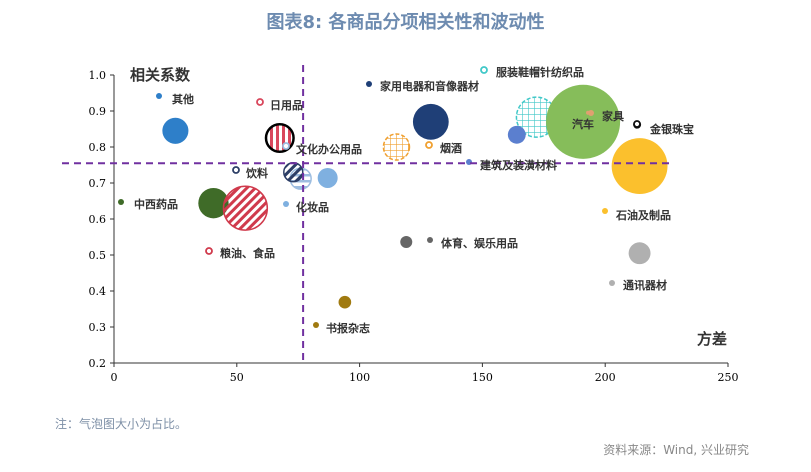 Image resolution: width=811 pixels, height=472 pixels. Describe the element at coordinates (114, 377) in the screenshot. I see `x-tick-label: 0` at that location.